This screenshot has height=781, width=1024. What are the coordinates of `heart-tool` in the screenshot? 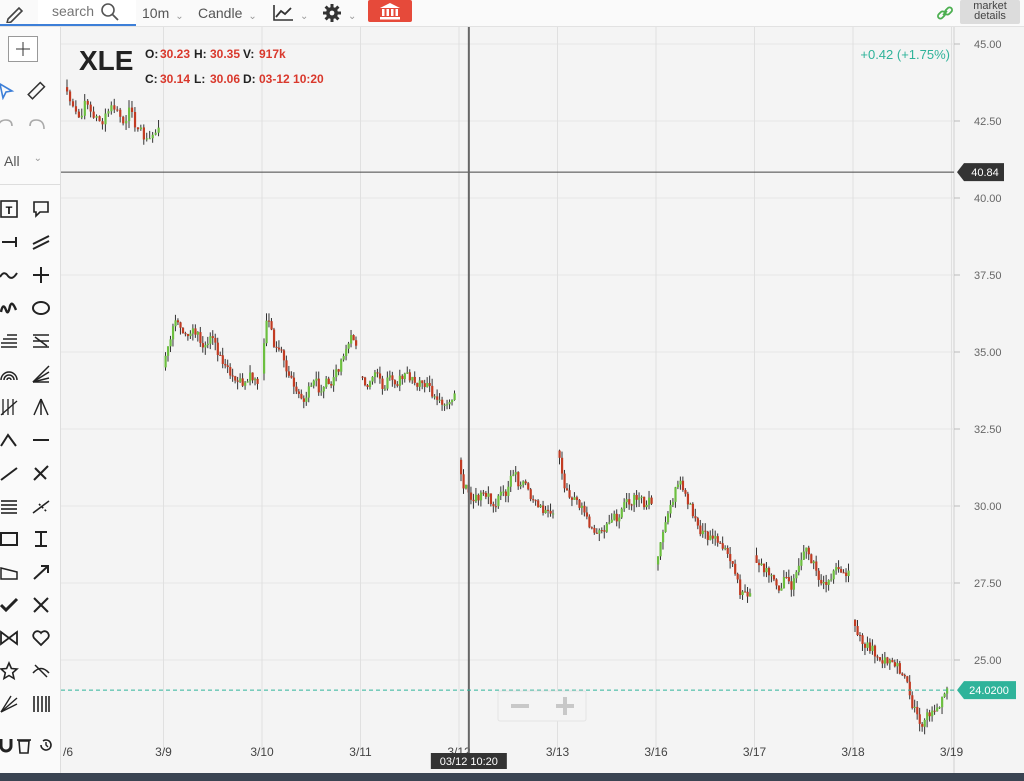 It's located at (41, 638).